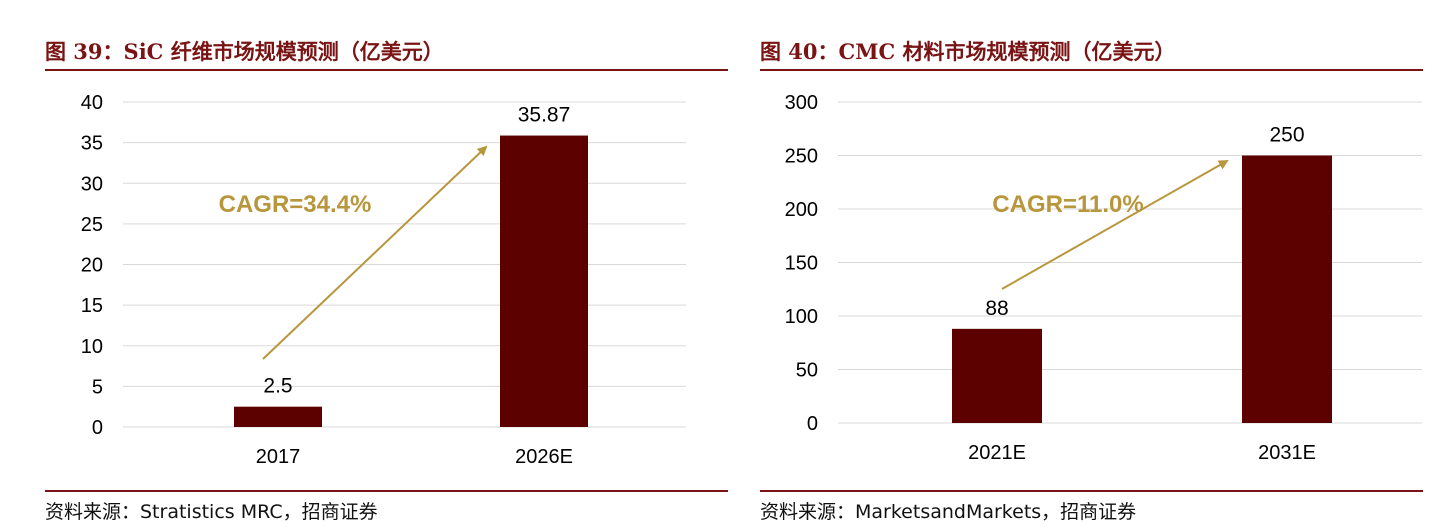 The height and width of the screenshot is (531, 1450). Describe the element at coordinates (1287, 453) in the screenshot. I see `x-category-label: 2031E` at that location.